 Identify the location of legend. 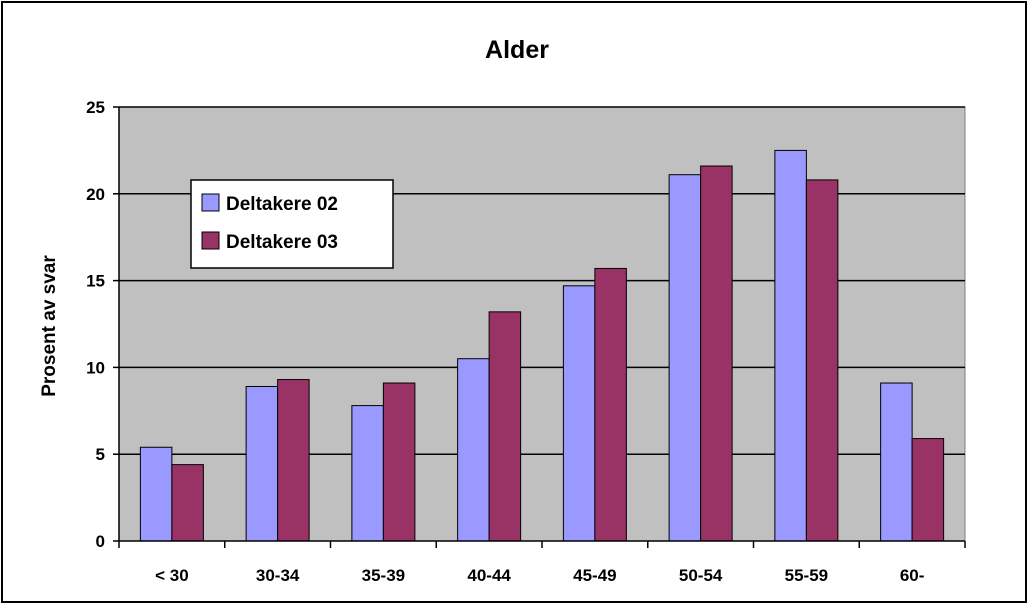
(292, 224).